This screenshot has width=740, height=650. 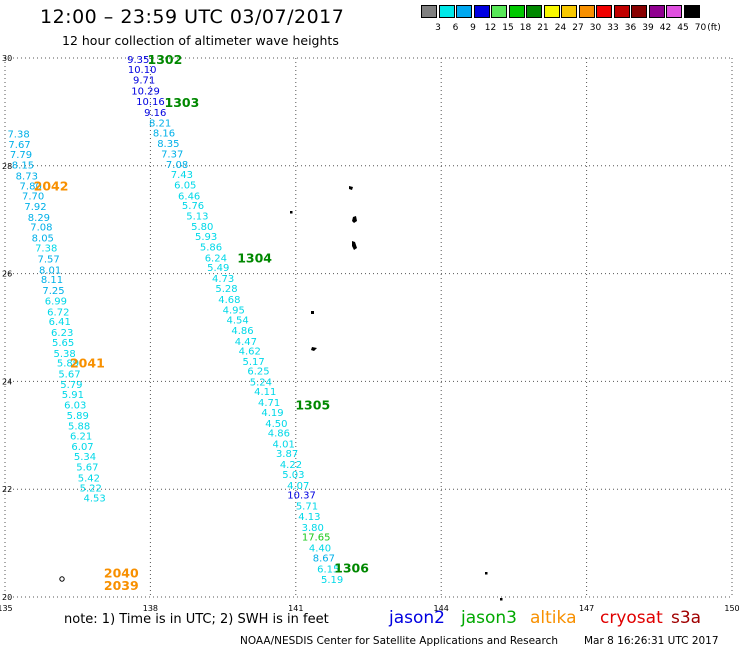 I want to click on legend-label-6: 6, so click(x=455, y=28).